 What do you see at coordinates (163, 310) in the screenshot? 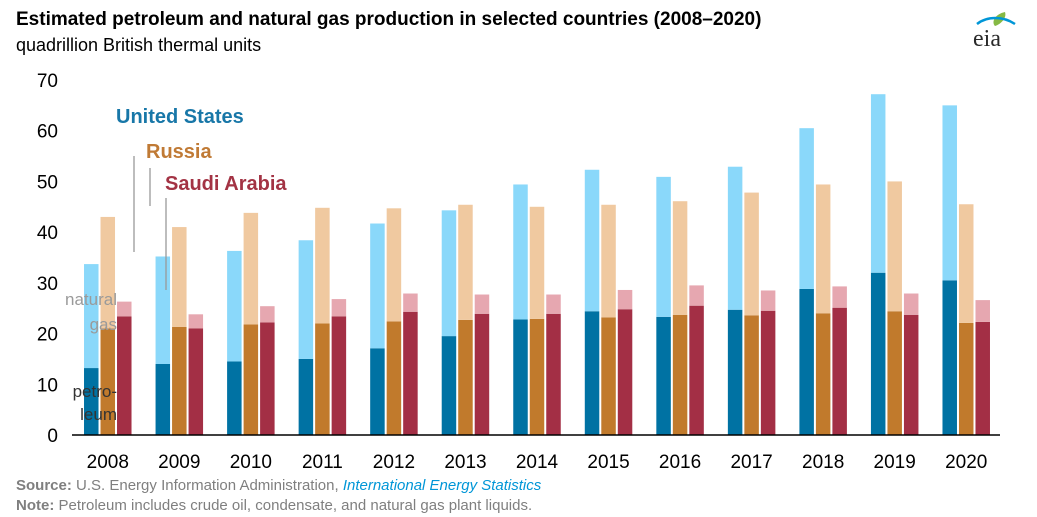
I see `bar-us-natural-gas-2009` at bounding box center [163, 310].